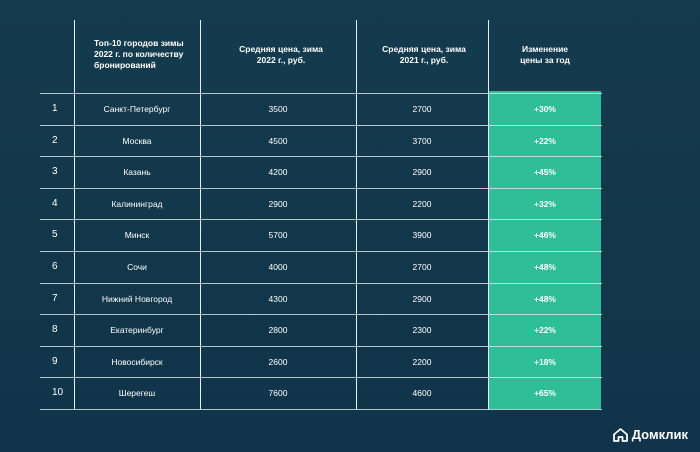 Image resolution: width=700 pixels, height=452 pixels. What do you see at coordinates (278, 298) in the screenshot?
I see `price-2022: 4300` at bounding box center [278, 298].